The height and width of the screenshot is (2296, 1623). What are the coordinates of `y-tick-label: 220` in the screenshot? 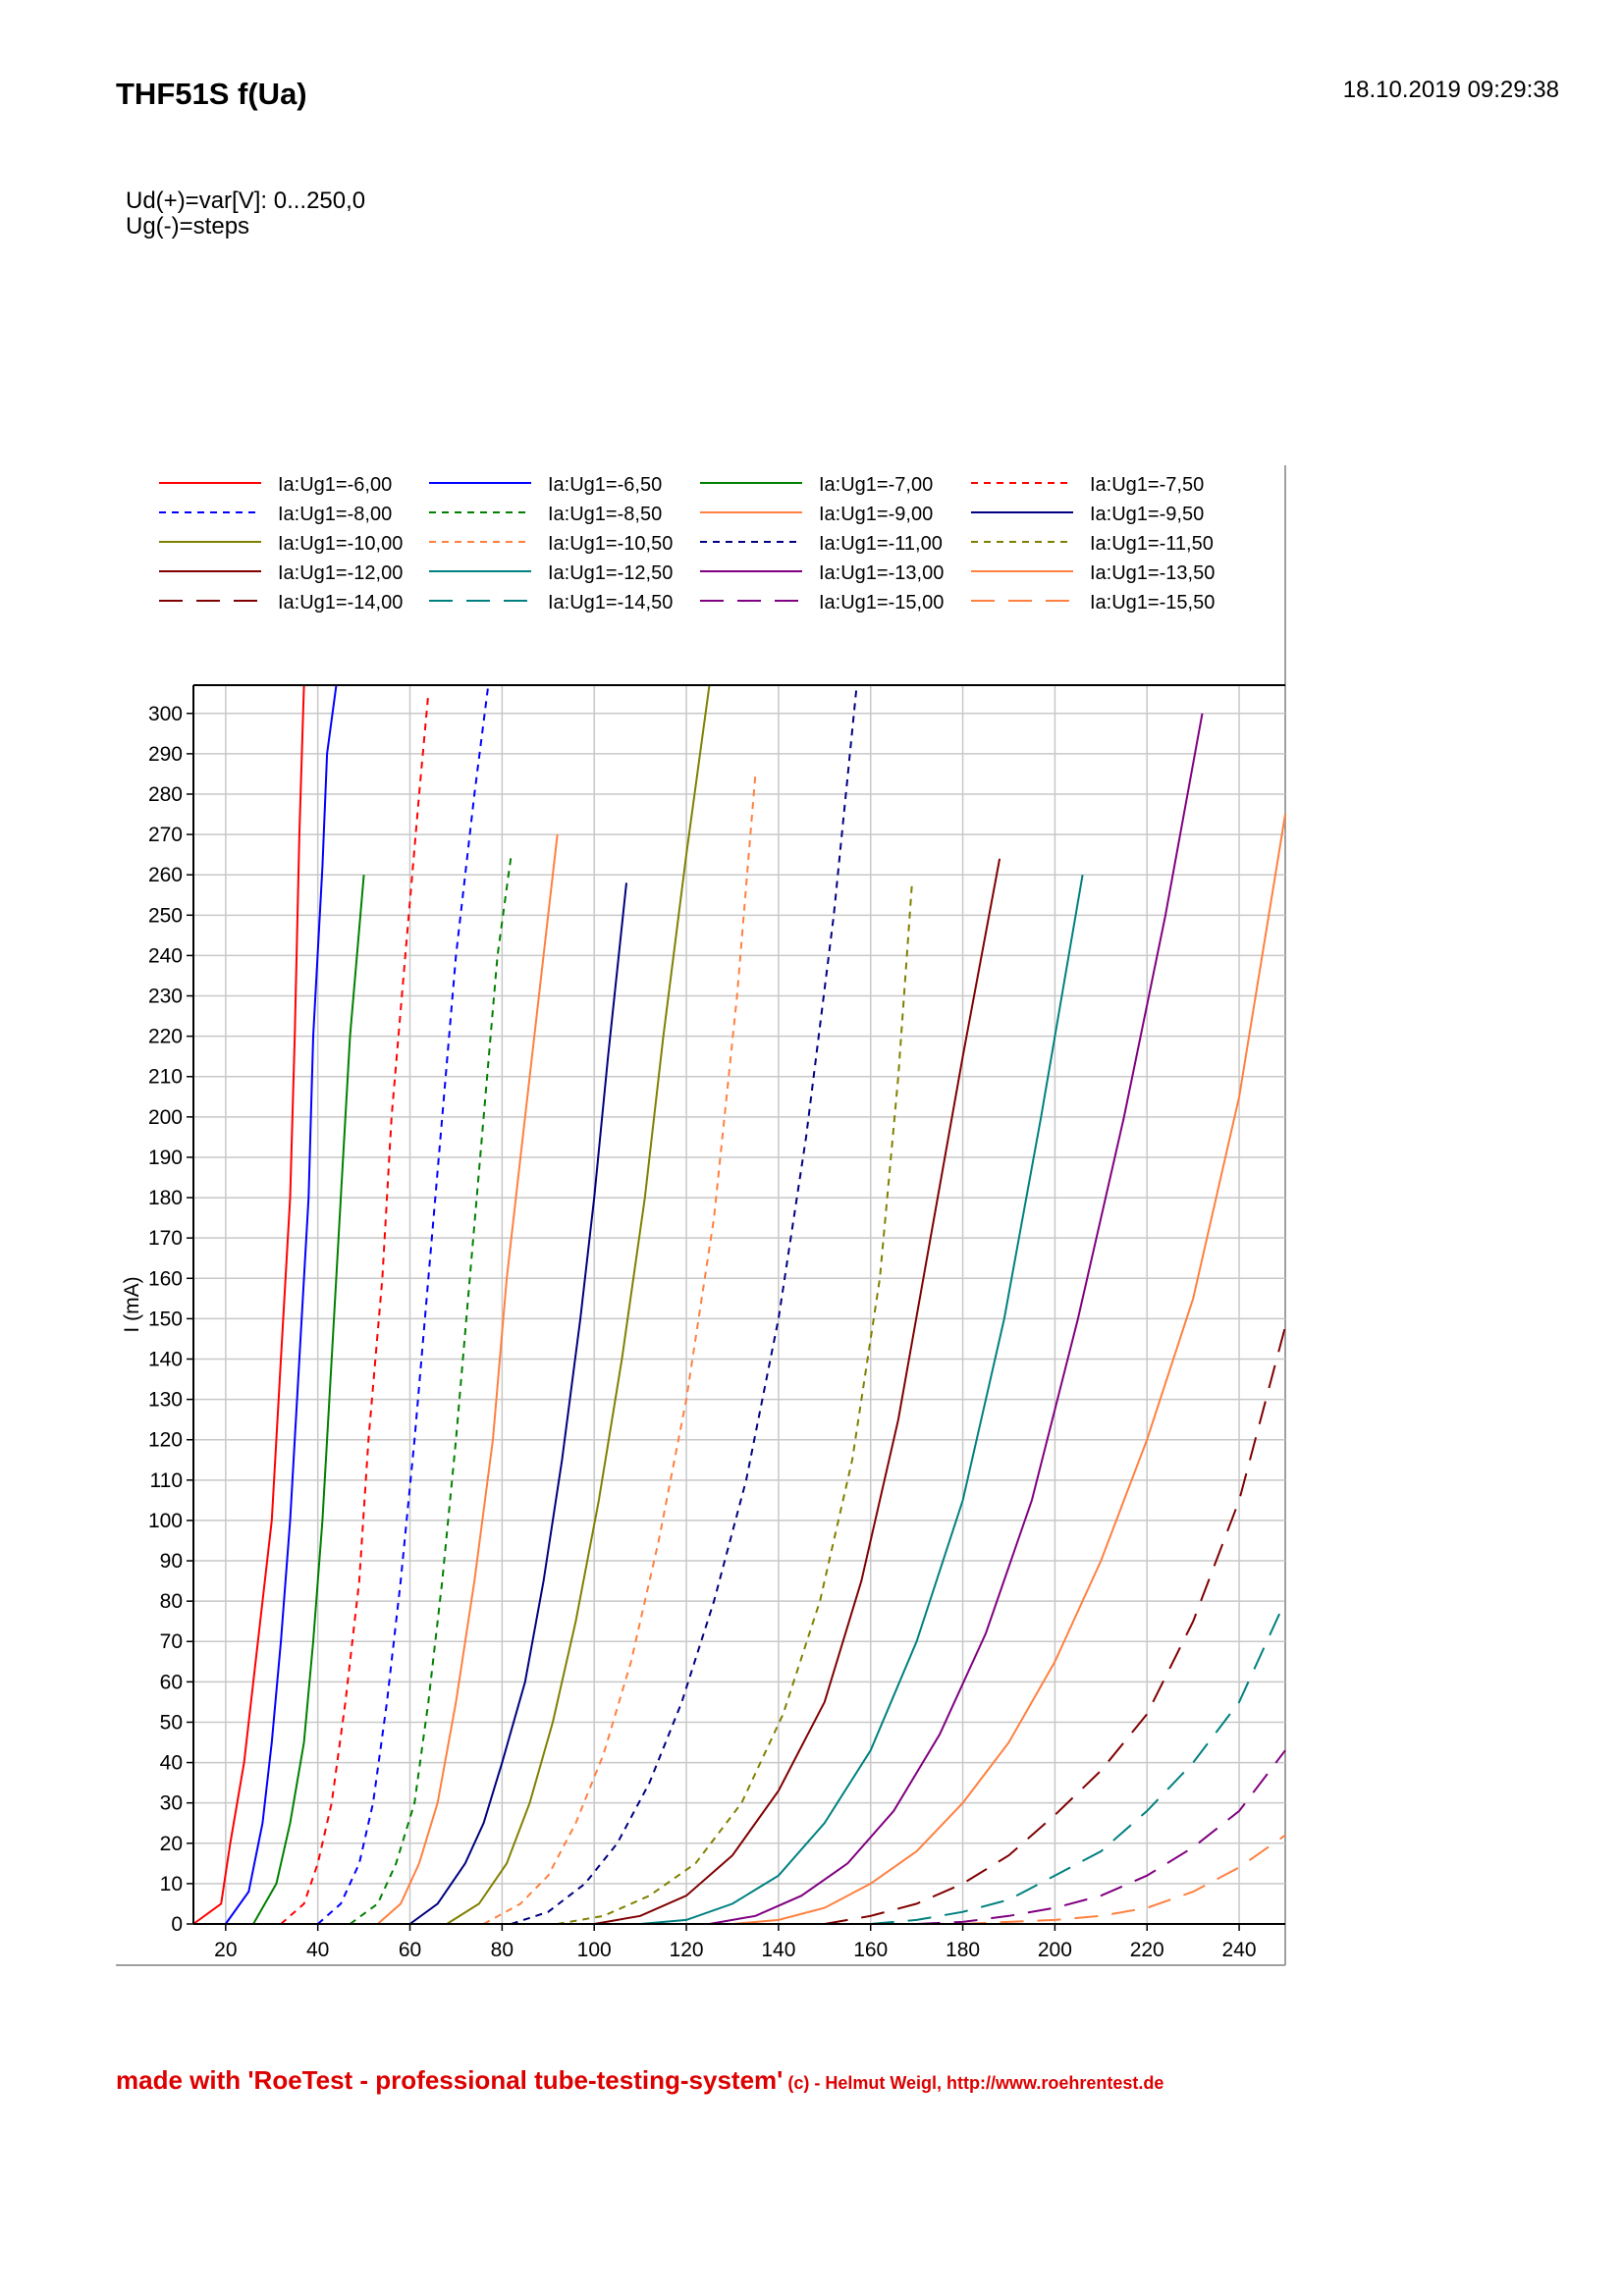 It's located at (165, 1037).